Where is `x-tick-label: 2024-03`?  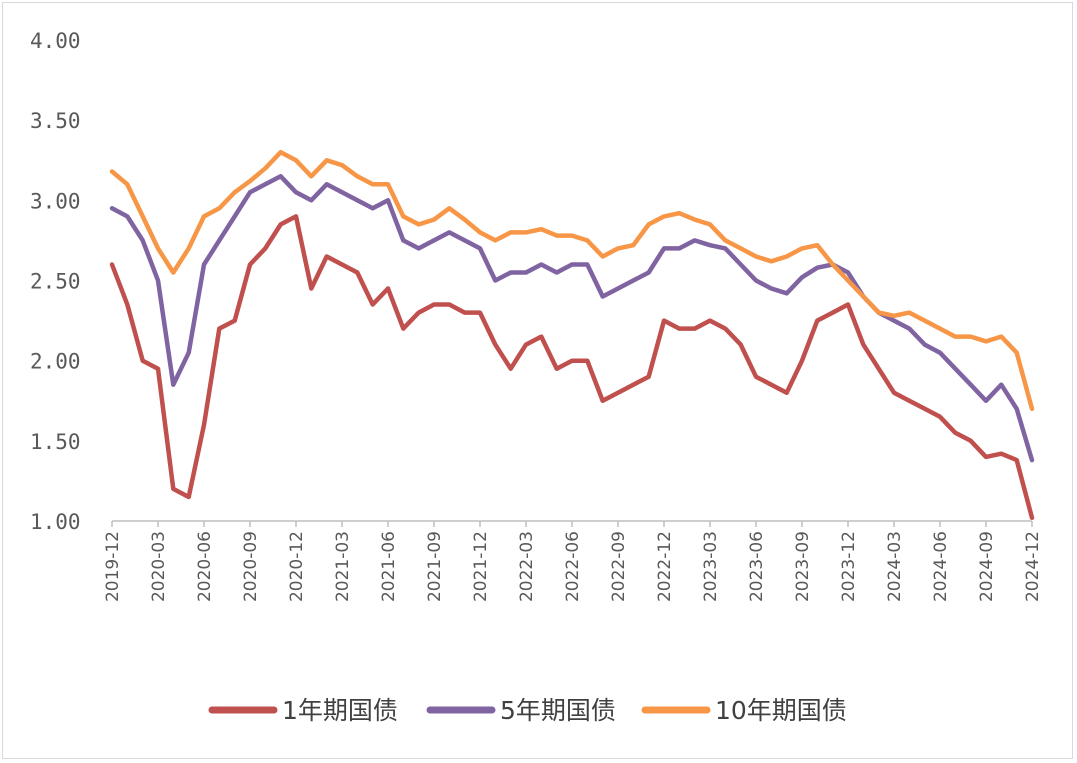
x-tick-label: 2024-03 is located at coordinates (895, 566).